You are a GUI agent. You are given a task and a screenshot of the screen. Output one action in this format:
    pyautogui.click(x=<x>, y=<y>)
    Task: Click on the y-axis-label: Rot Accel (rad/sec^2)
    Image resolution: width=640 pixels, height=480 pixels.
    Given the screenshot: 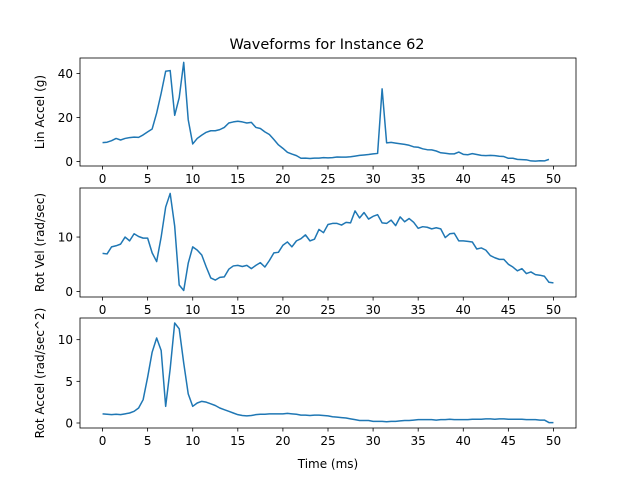 What is the action you would take?
    pyautogui.click(x=40, y=373)
    